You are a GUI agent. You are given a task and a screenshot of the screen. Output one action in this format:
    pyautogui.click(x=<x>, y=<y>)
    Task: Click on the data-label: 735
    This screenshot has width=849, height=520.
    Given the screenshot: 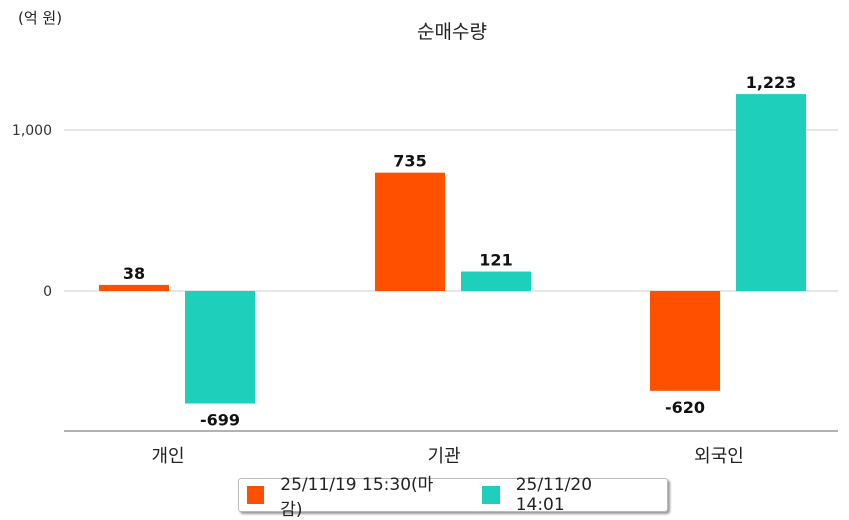 What is the action you would take?
    pyautogui.click(x=409, y=161)
    